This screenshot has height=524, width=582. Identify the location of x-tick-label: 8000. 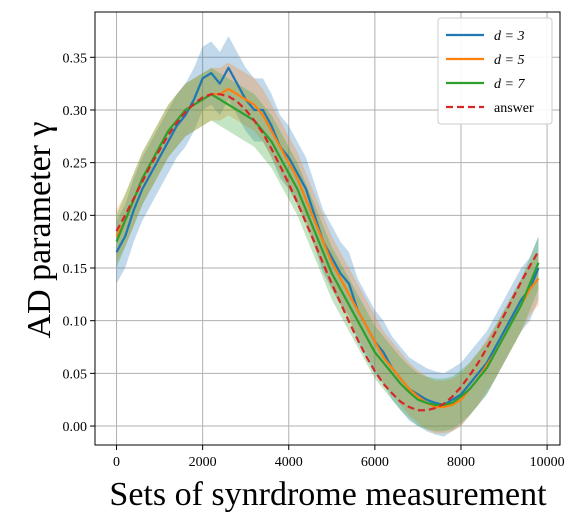
(461, 462).